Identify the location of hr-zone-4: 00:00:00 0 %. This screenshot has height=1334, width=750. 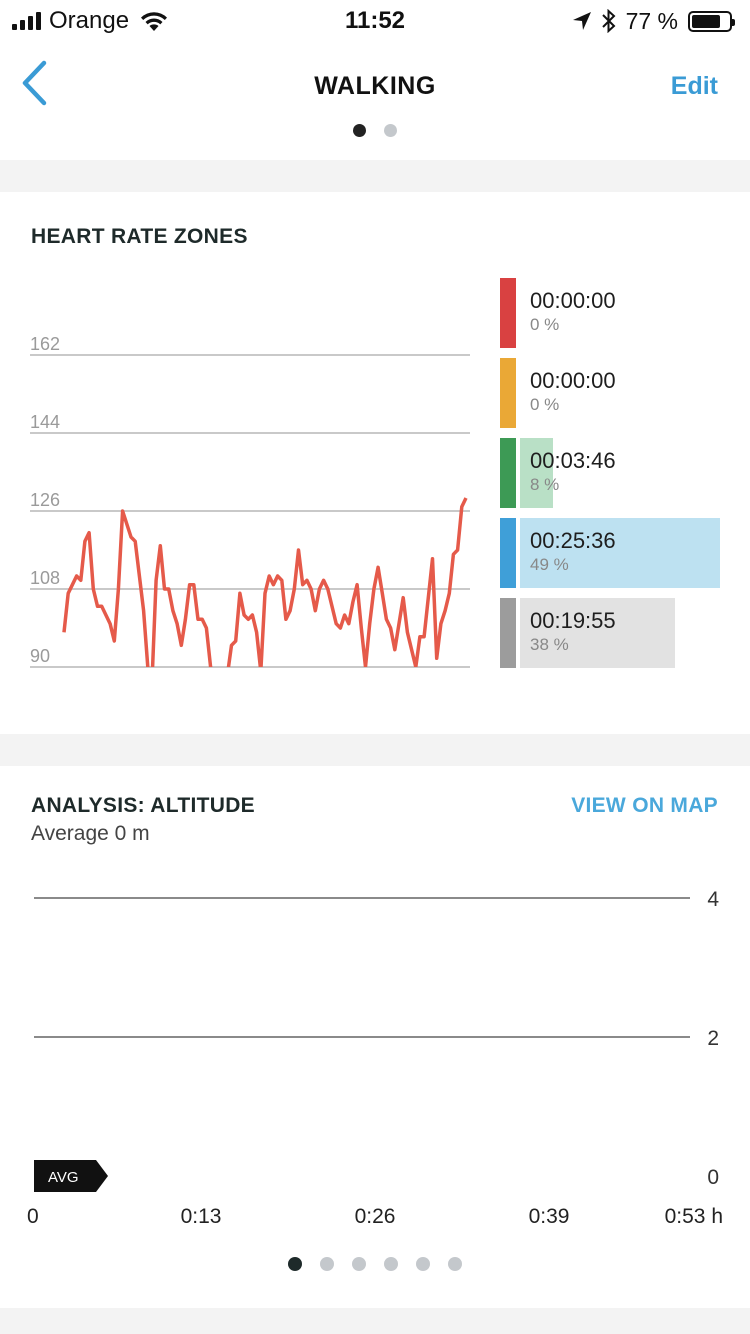
(615, 393).